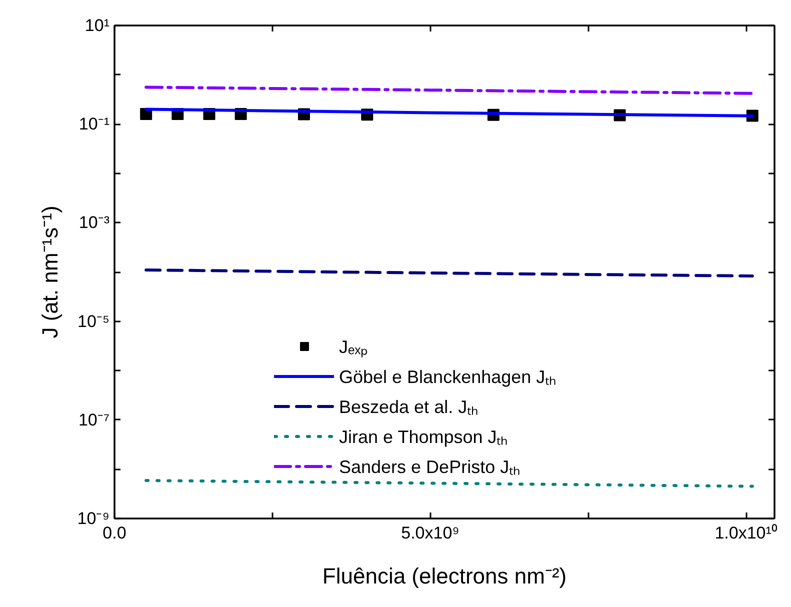 The width and height of the screenshot is (791, 607). I want to click on legend-label: Sanders e DePristo Jₜₕ, so click(429, 467).